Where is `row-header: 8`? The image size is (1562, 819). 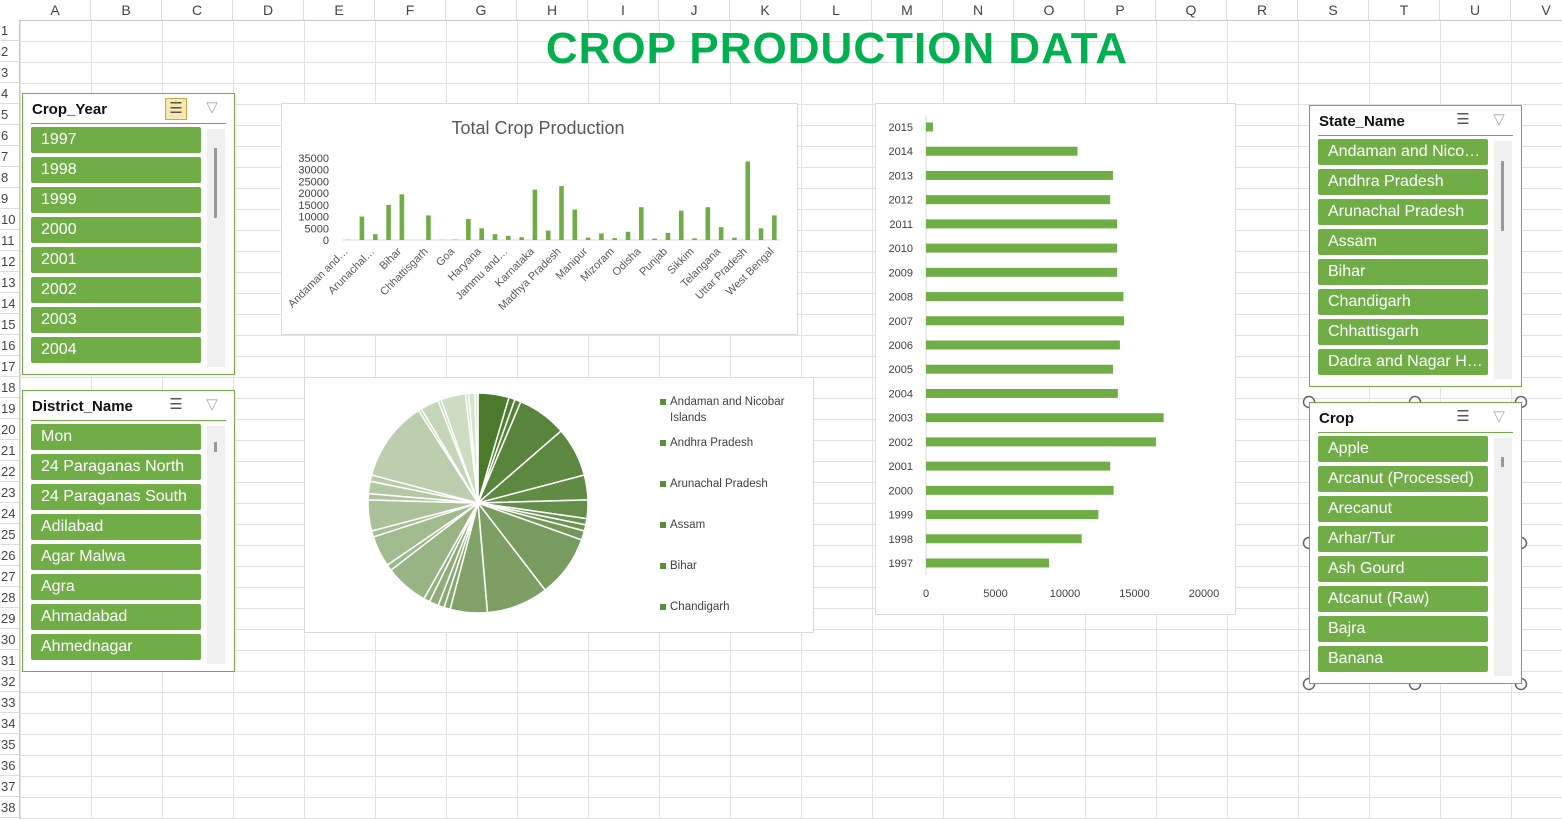 row-header: 8 is located at coordinates (9, 177).